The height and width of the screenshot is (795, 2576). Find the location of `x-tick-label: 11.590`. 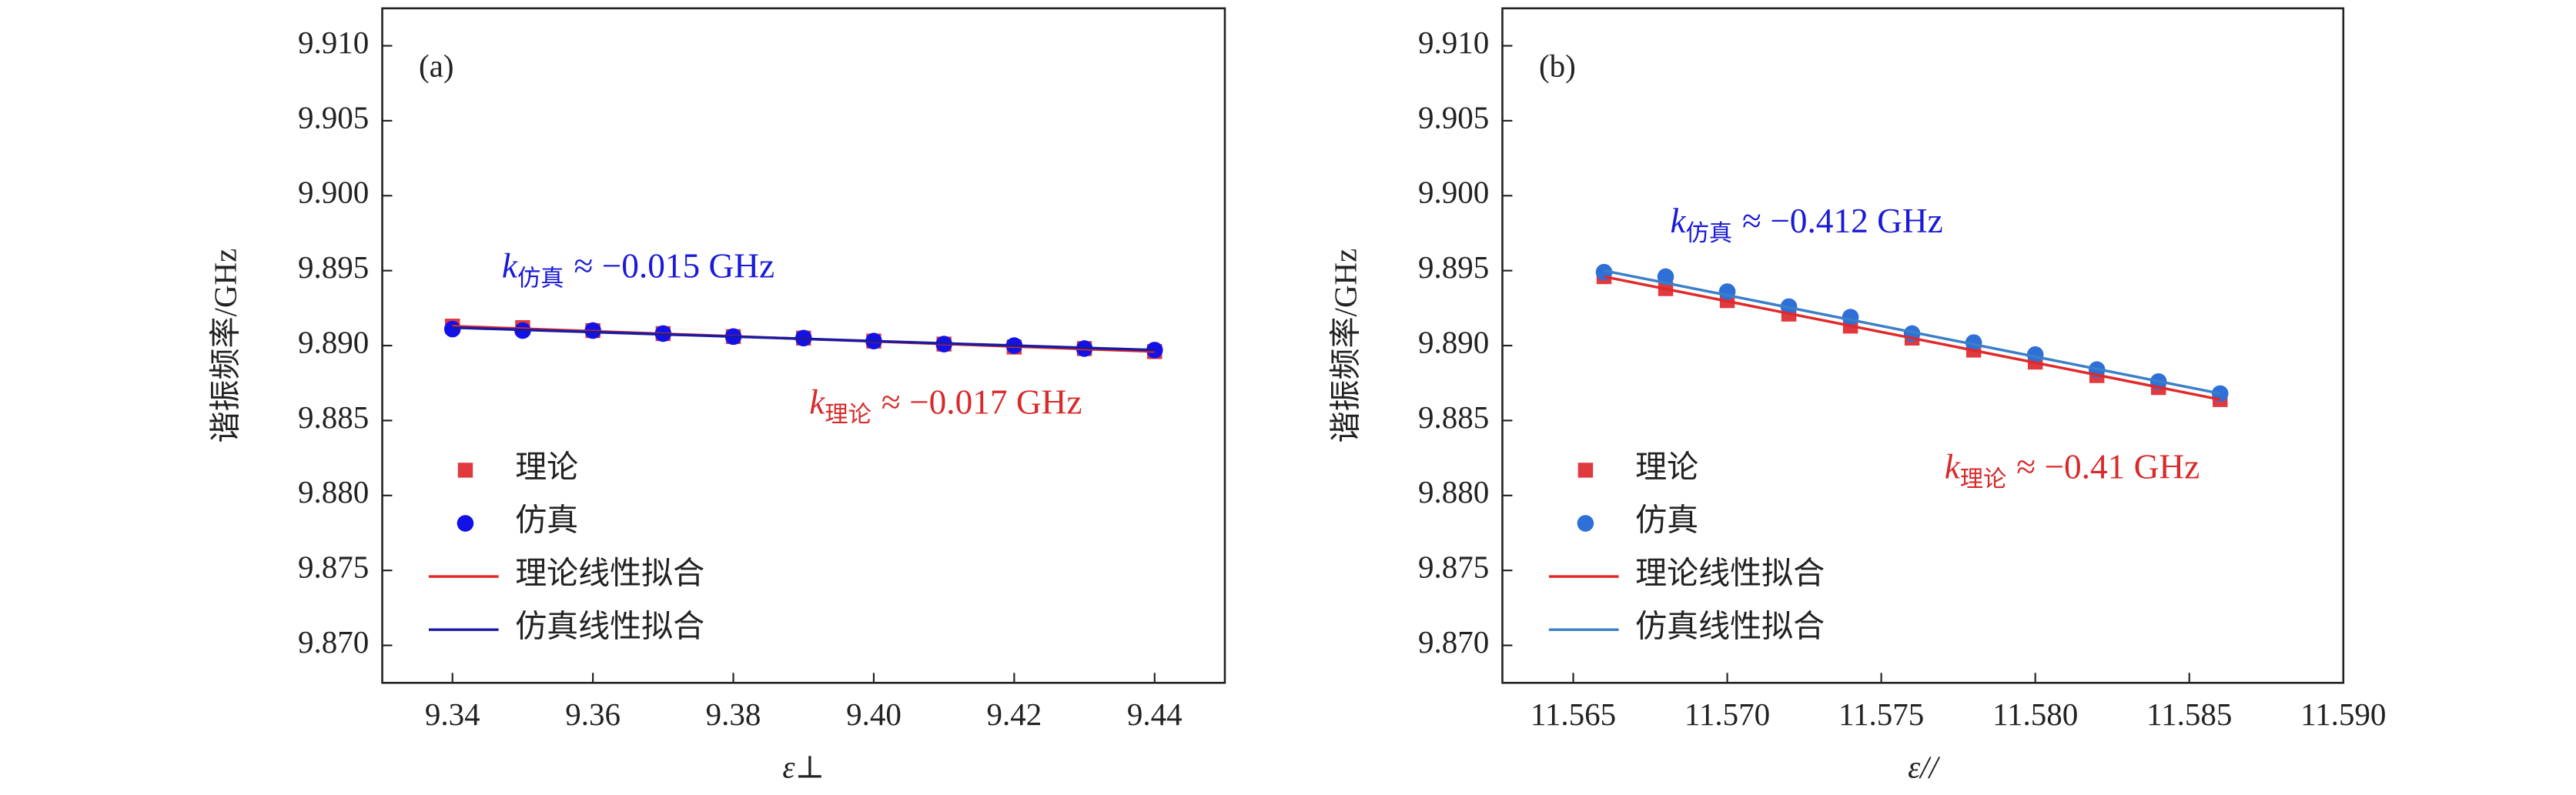

x-tick-label: 11.590 is located at coordinates (2343, 714).